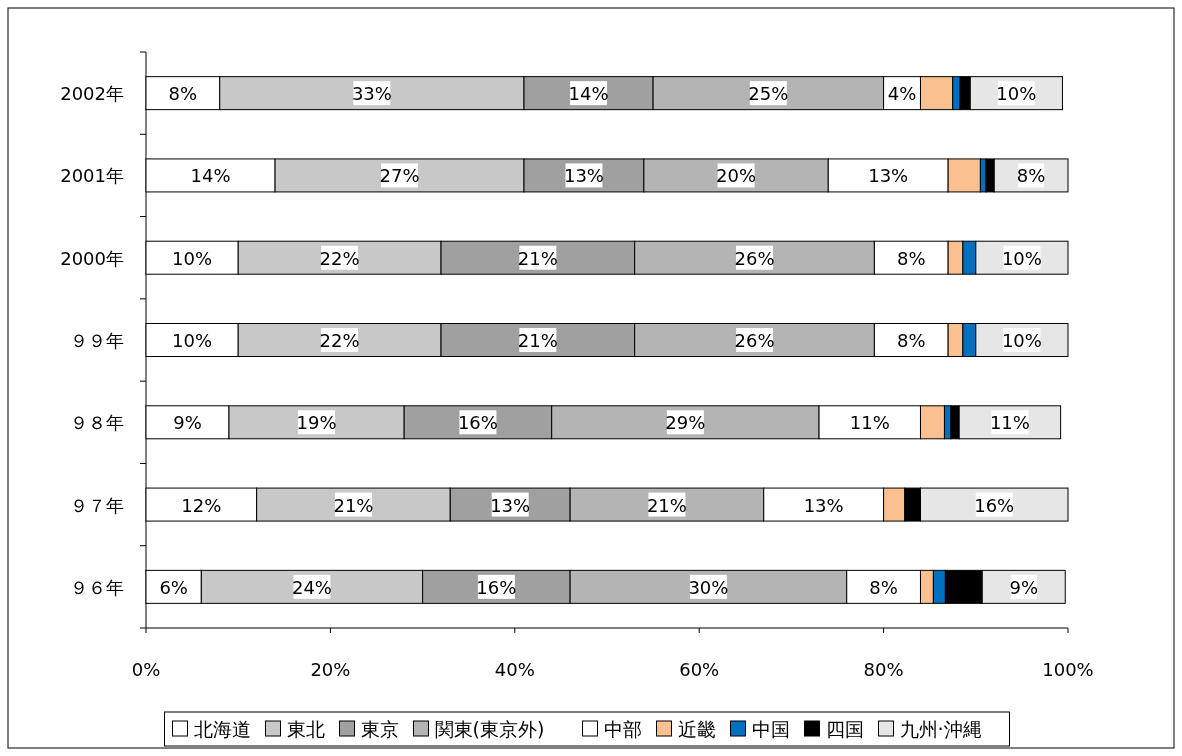  What do you see at coordinates (770, 729) in the screenshot?
I see `legend-label: 中国` at bounding box center [770, 729].